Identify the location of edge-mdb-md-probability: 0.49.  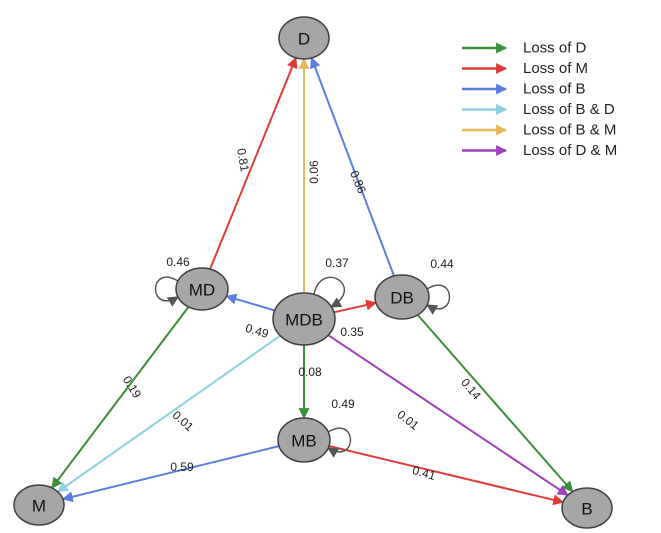
(257, 331).